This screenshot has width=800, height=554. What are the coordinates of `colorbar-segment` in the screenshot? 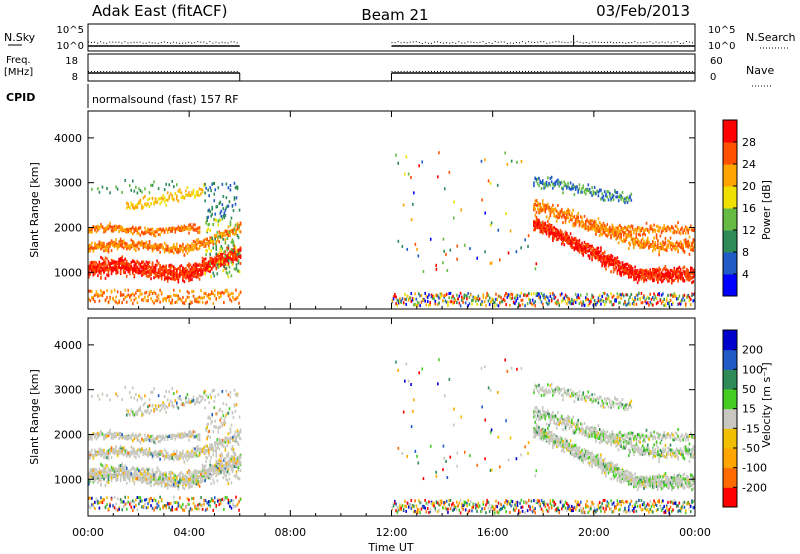 It's located at (730, 175).